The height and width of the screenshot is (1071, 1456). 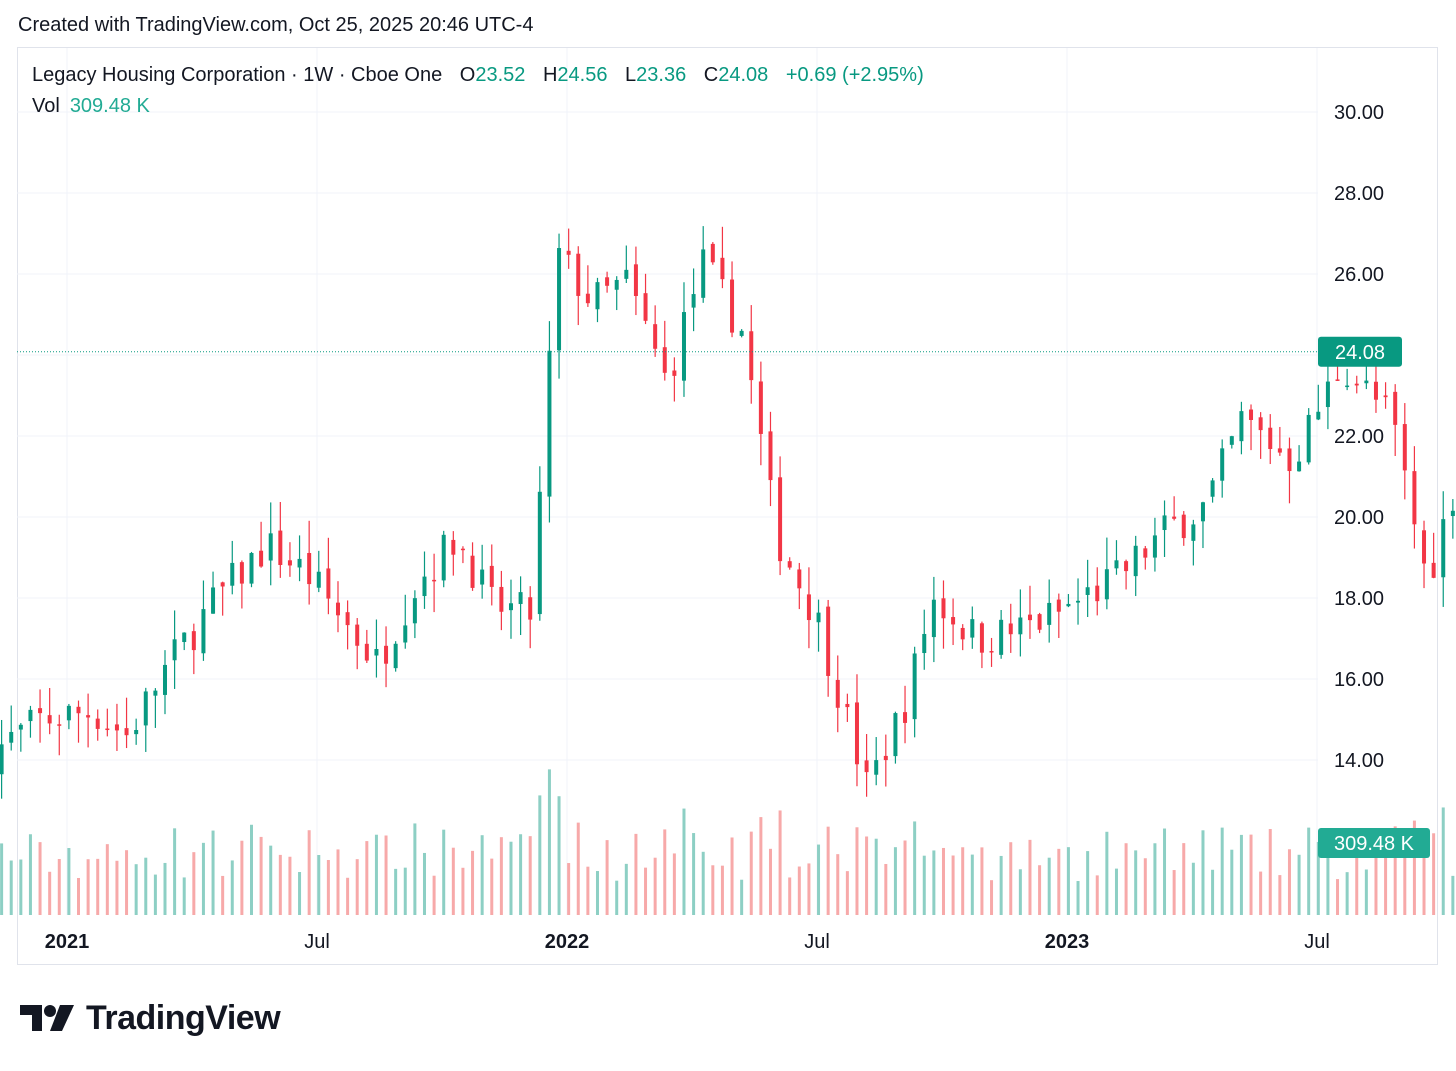 What do you see at coordinates (150, 1018) in the screenshot?
I see `tradingview-brand: TradingView` at bounding box center [150, 1018].